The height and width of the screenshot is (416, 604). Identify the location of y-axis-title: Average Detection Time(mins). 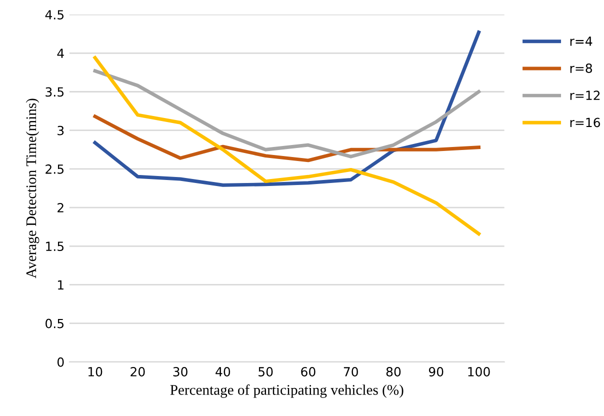
(33, 188).